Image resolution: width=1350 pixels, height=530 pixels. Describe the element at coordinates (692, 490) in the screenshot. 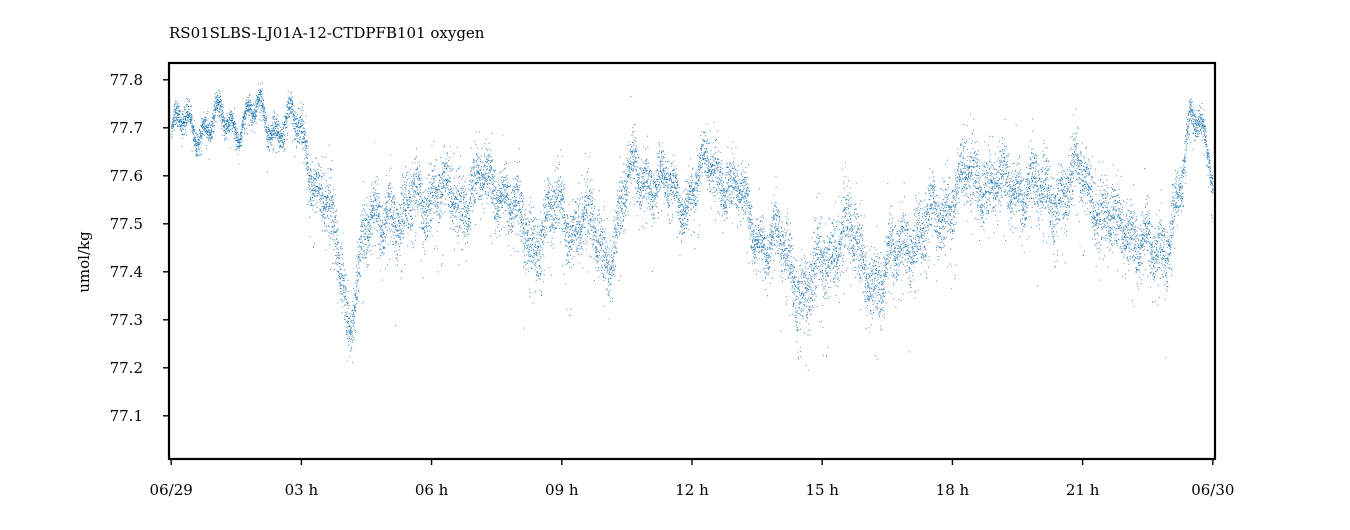

I see `x-tick-label: 12 h` at that location.